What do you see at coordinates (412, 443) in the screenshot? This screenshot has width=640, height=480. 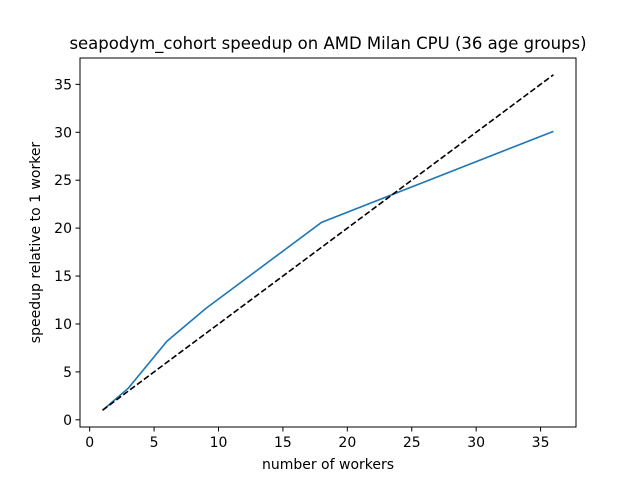 I see `x-tick-label: 25` at bounding box center [412, 443].